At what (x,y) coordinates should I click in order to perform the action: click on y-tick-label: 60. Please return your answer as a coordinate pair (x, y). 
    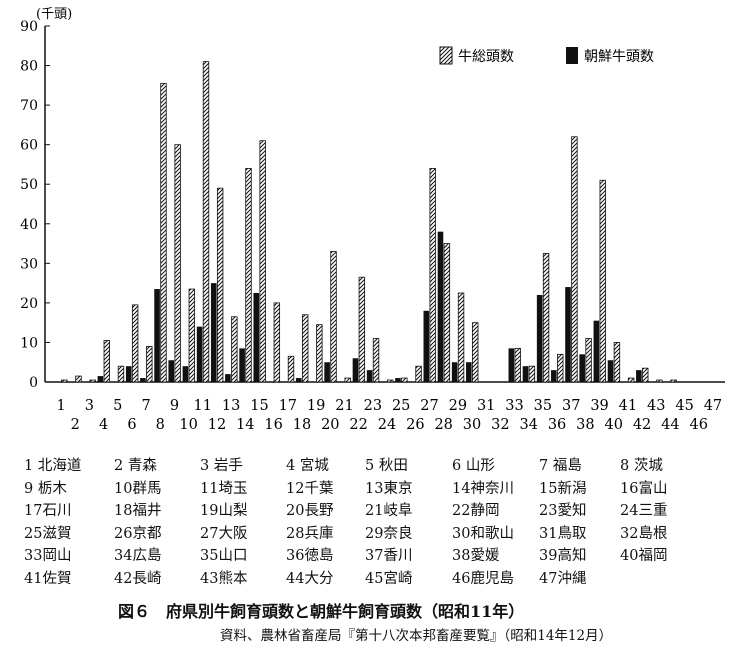
    Looking at the image, I should click on (29, 146).